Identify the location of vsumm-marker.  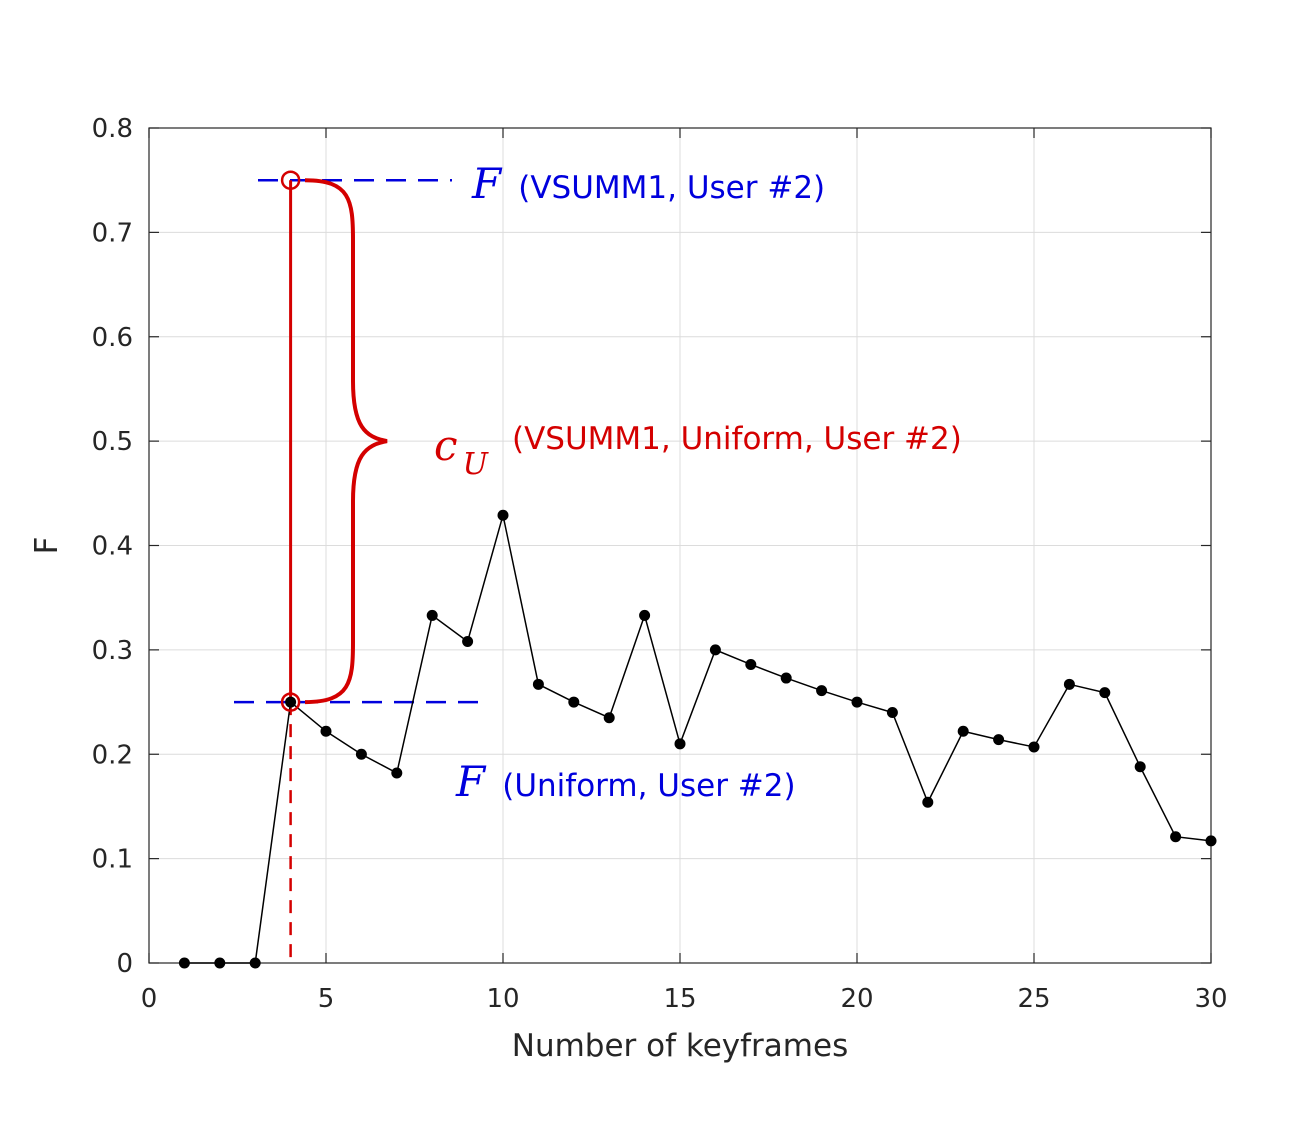
(290, 180).